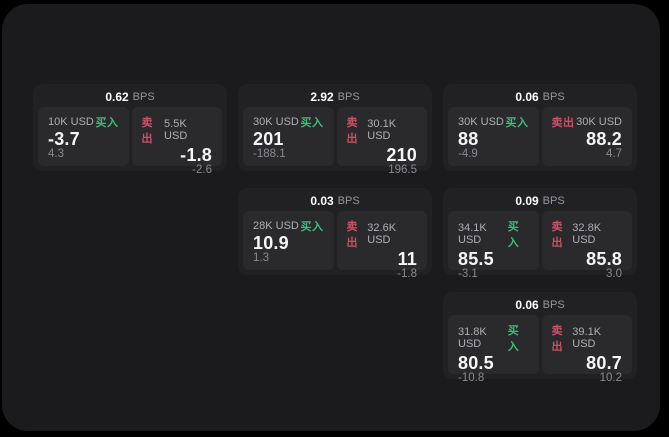  What do you see at coordinates (610, 378) in the screenshot?
I see `sell-sub-value: 10.2` at bounding box center [610, 378].